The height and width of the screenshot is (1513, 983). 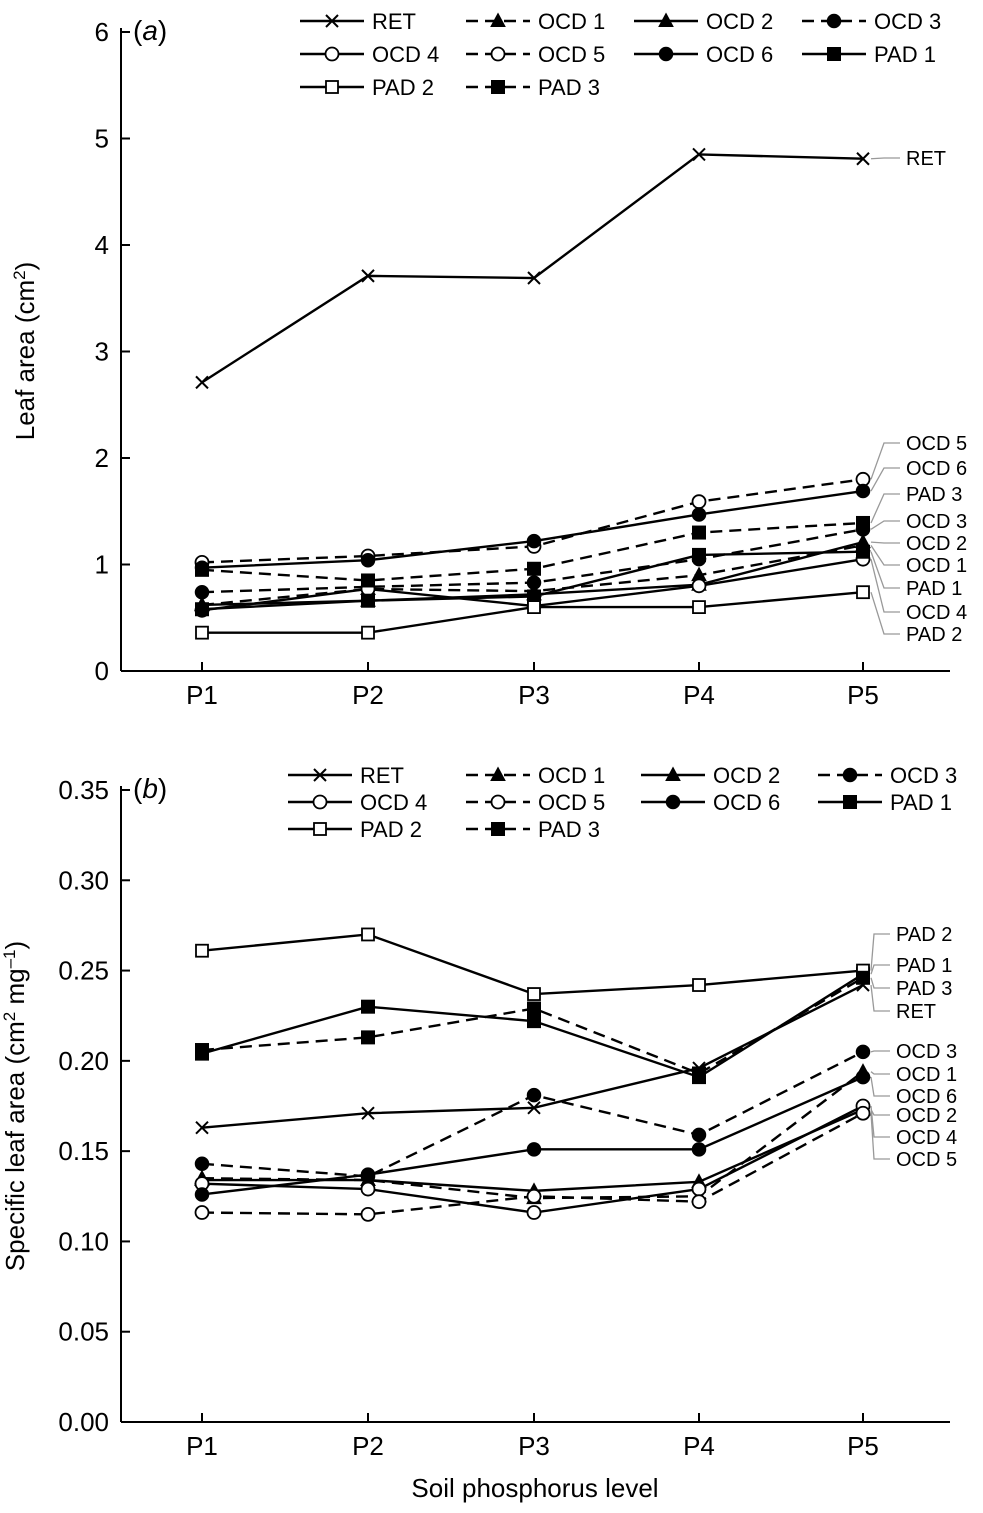 What do you see at coordinates (673, 773) in the screenshot?
I see `legend-marker-ocd-2-b` at bounding box center [673, 773].